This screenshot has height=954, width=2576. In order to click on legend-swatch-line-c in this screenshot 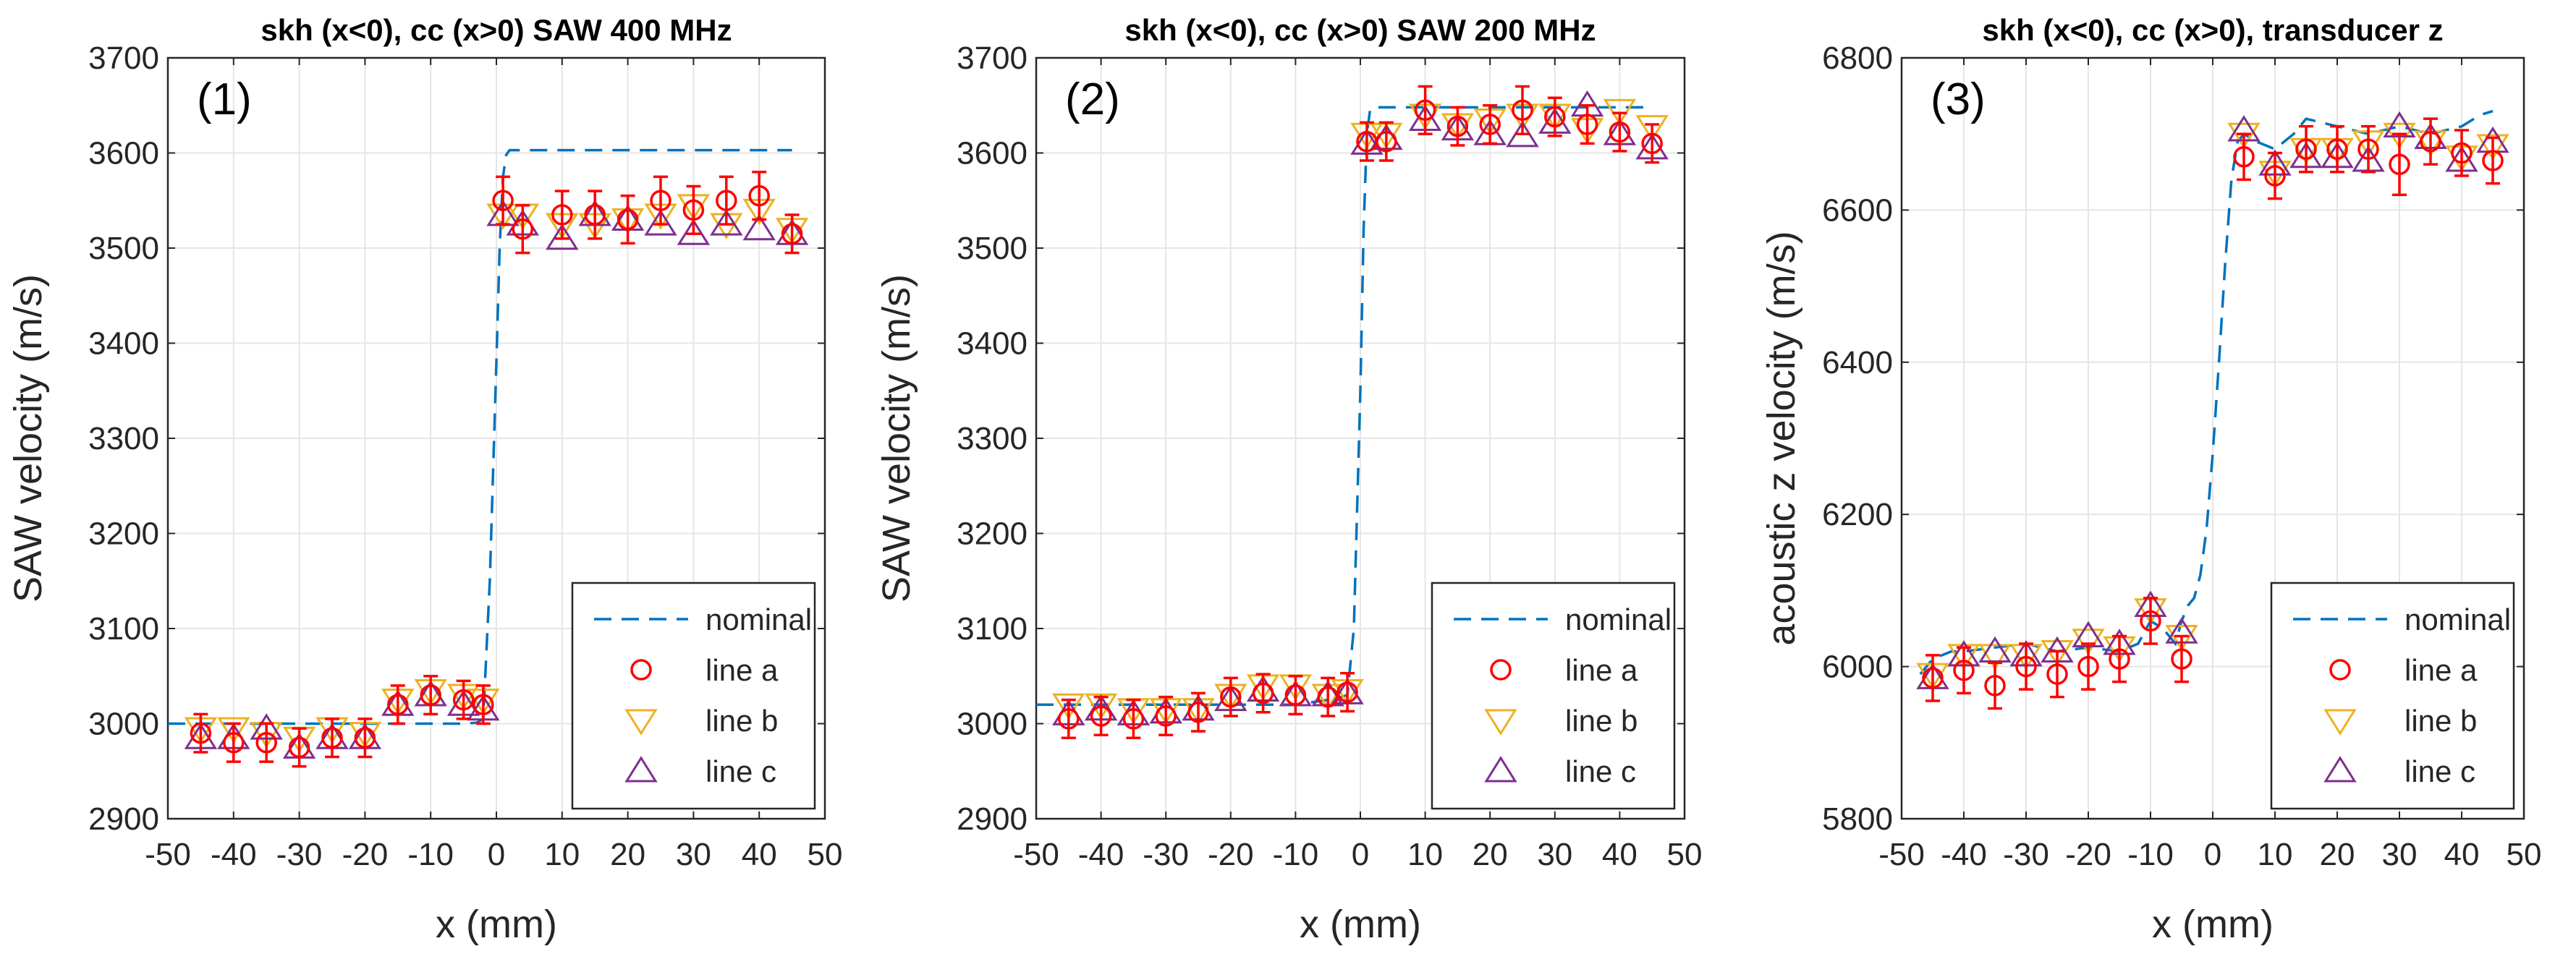, I will do `click(2340, 769)`.